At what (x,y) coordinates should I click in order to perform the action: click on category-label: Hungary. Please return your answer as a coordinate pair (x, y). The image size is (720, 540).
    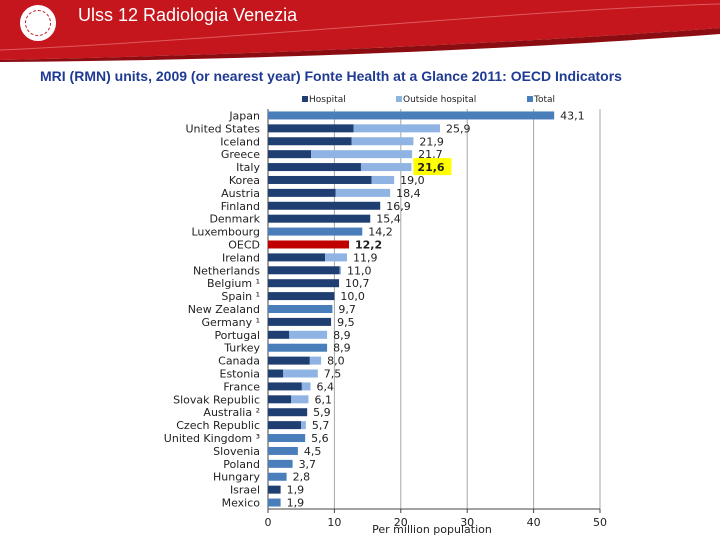
    Looking at the image, I should click on (236, 477).